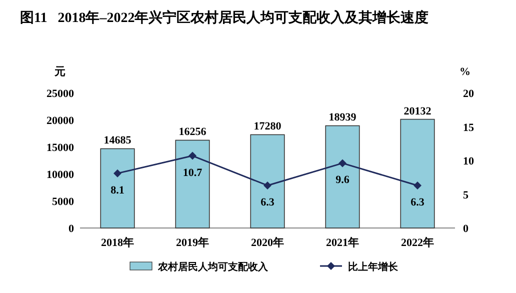 The height and width of the screenshot is (293, 516). Describe the element at coordinates (60, 121) in the screenshot. I see `y-tick-label: 20000` at that location.